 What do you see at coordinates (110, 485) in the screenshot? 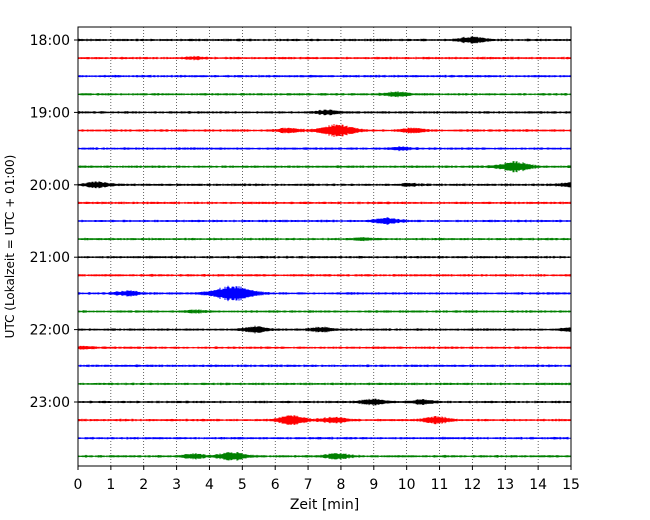
I see `x-tick-label: 1` at bounding box center [110, 485].